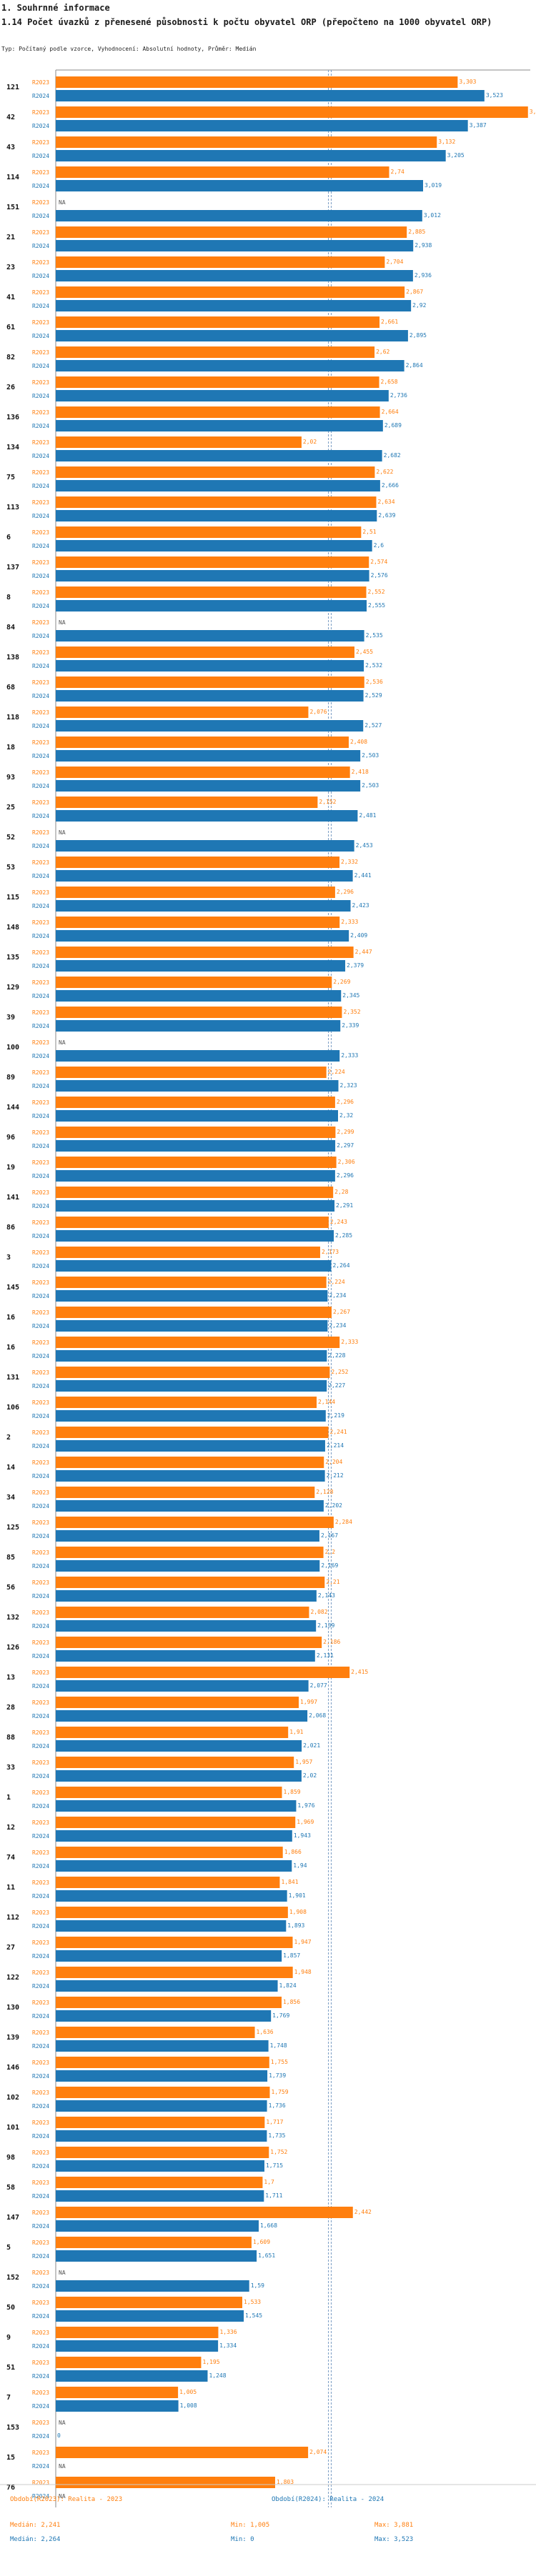 The image size is (536, 2576). I want to click on category-label: 6, so click(8, 538).